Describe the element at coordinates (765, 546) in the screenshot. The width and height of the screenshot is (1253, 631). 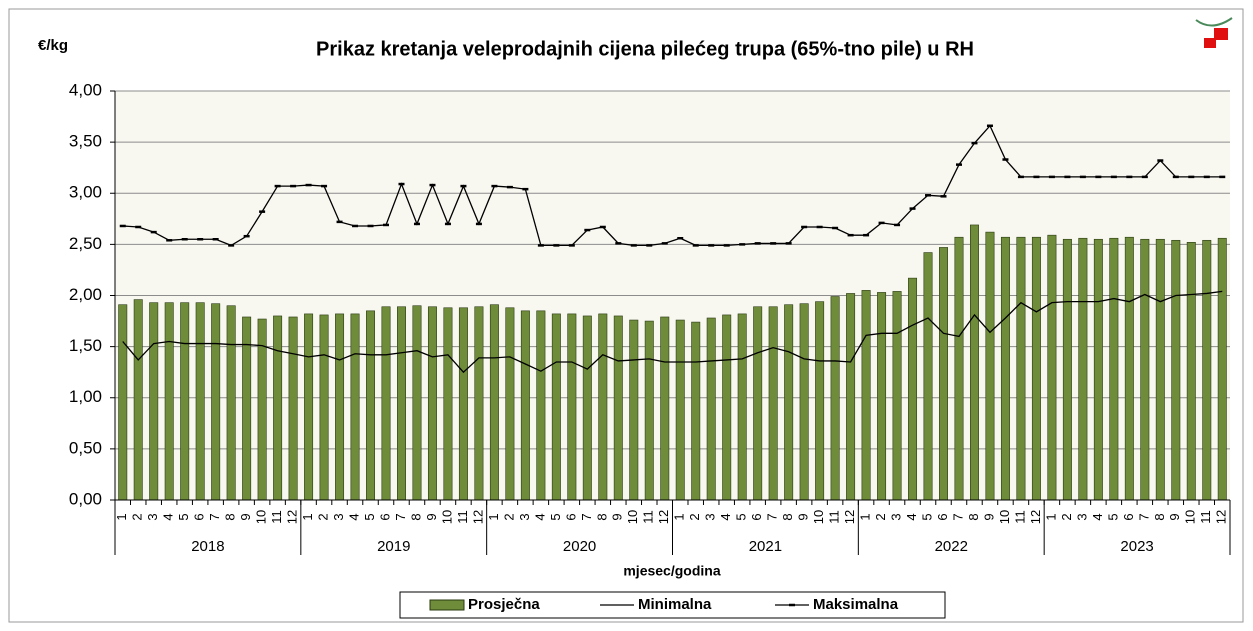
I see `year-label: 2021` at that location.